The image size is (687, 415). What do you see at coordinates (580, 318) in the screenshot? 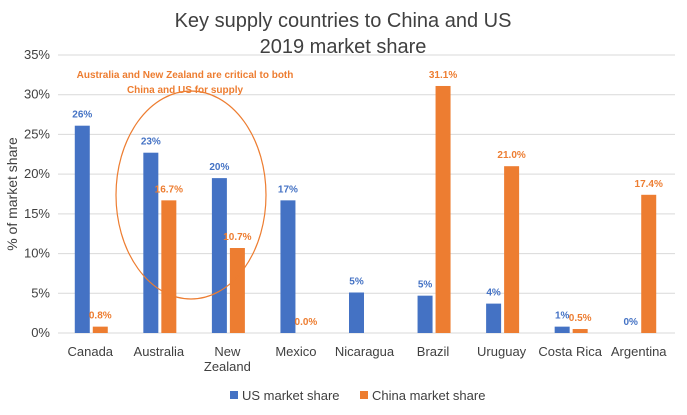
I see `data-label: 0.5%` at bounding box center [580, 318].